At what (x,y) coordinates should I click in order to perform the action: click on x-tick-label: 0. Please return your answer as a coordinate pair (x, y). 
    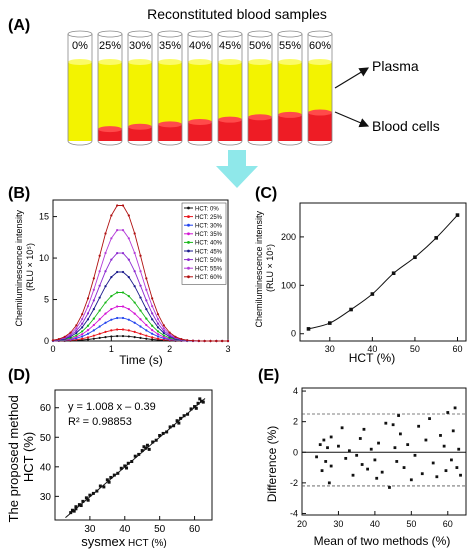
    Looking at the image, I should click on (52, 349).